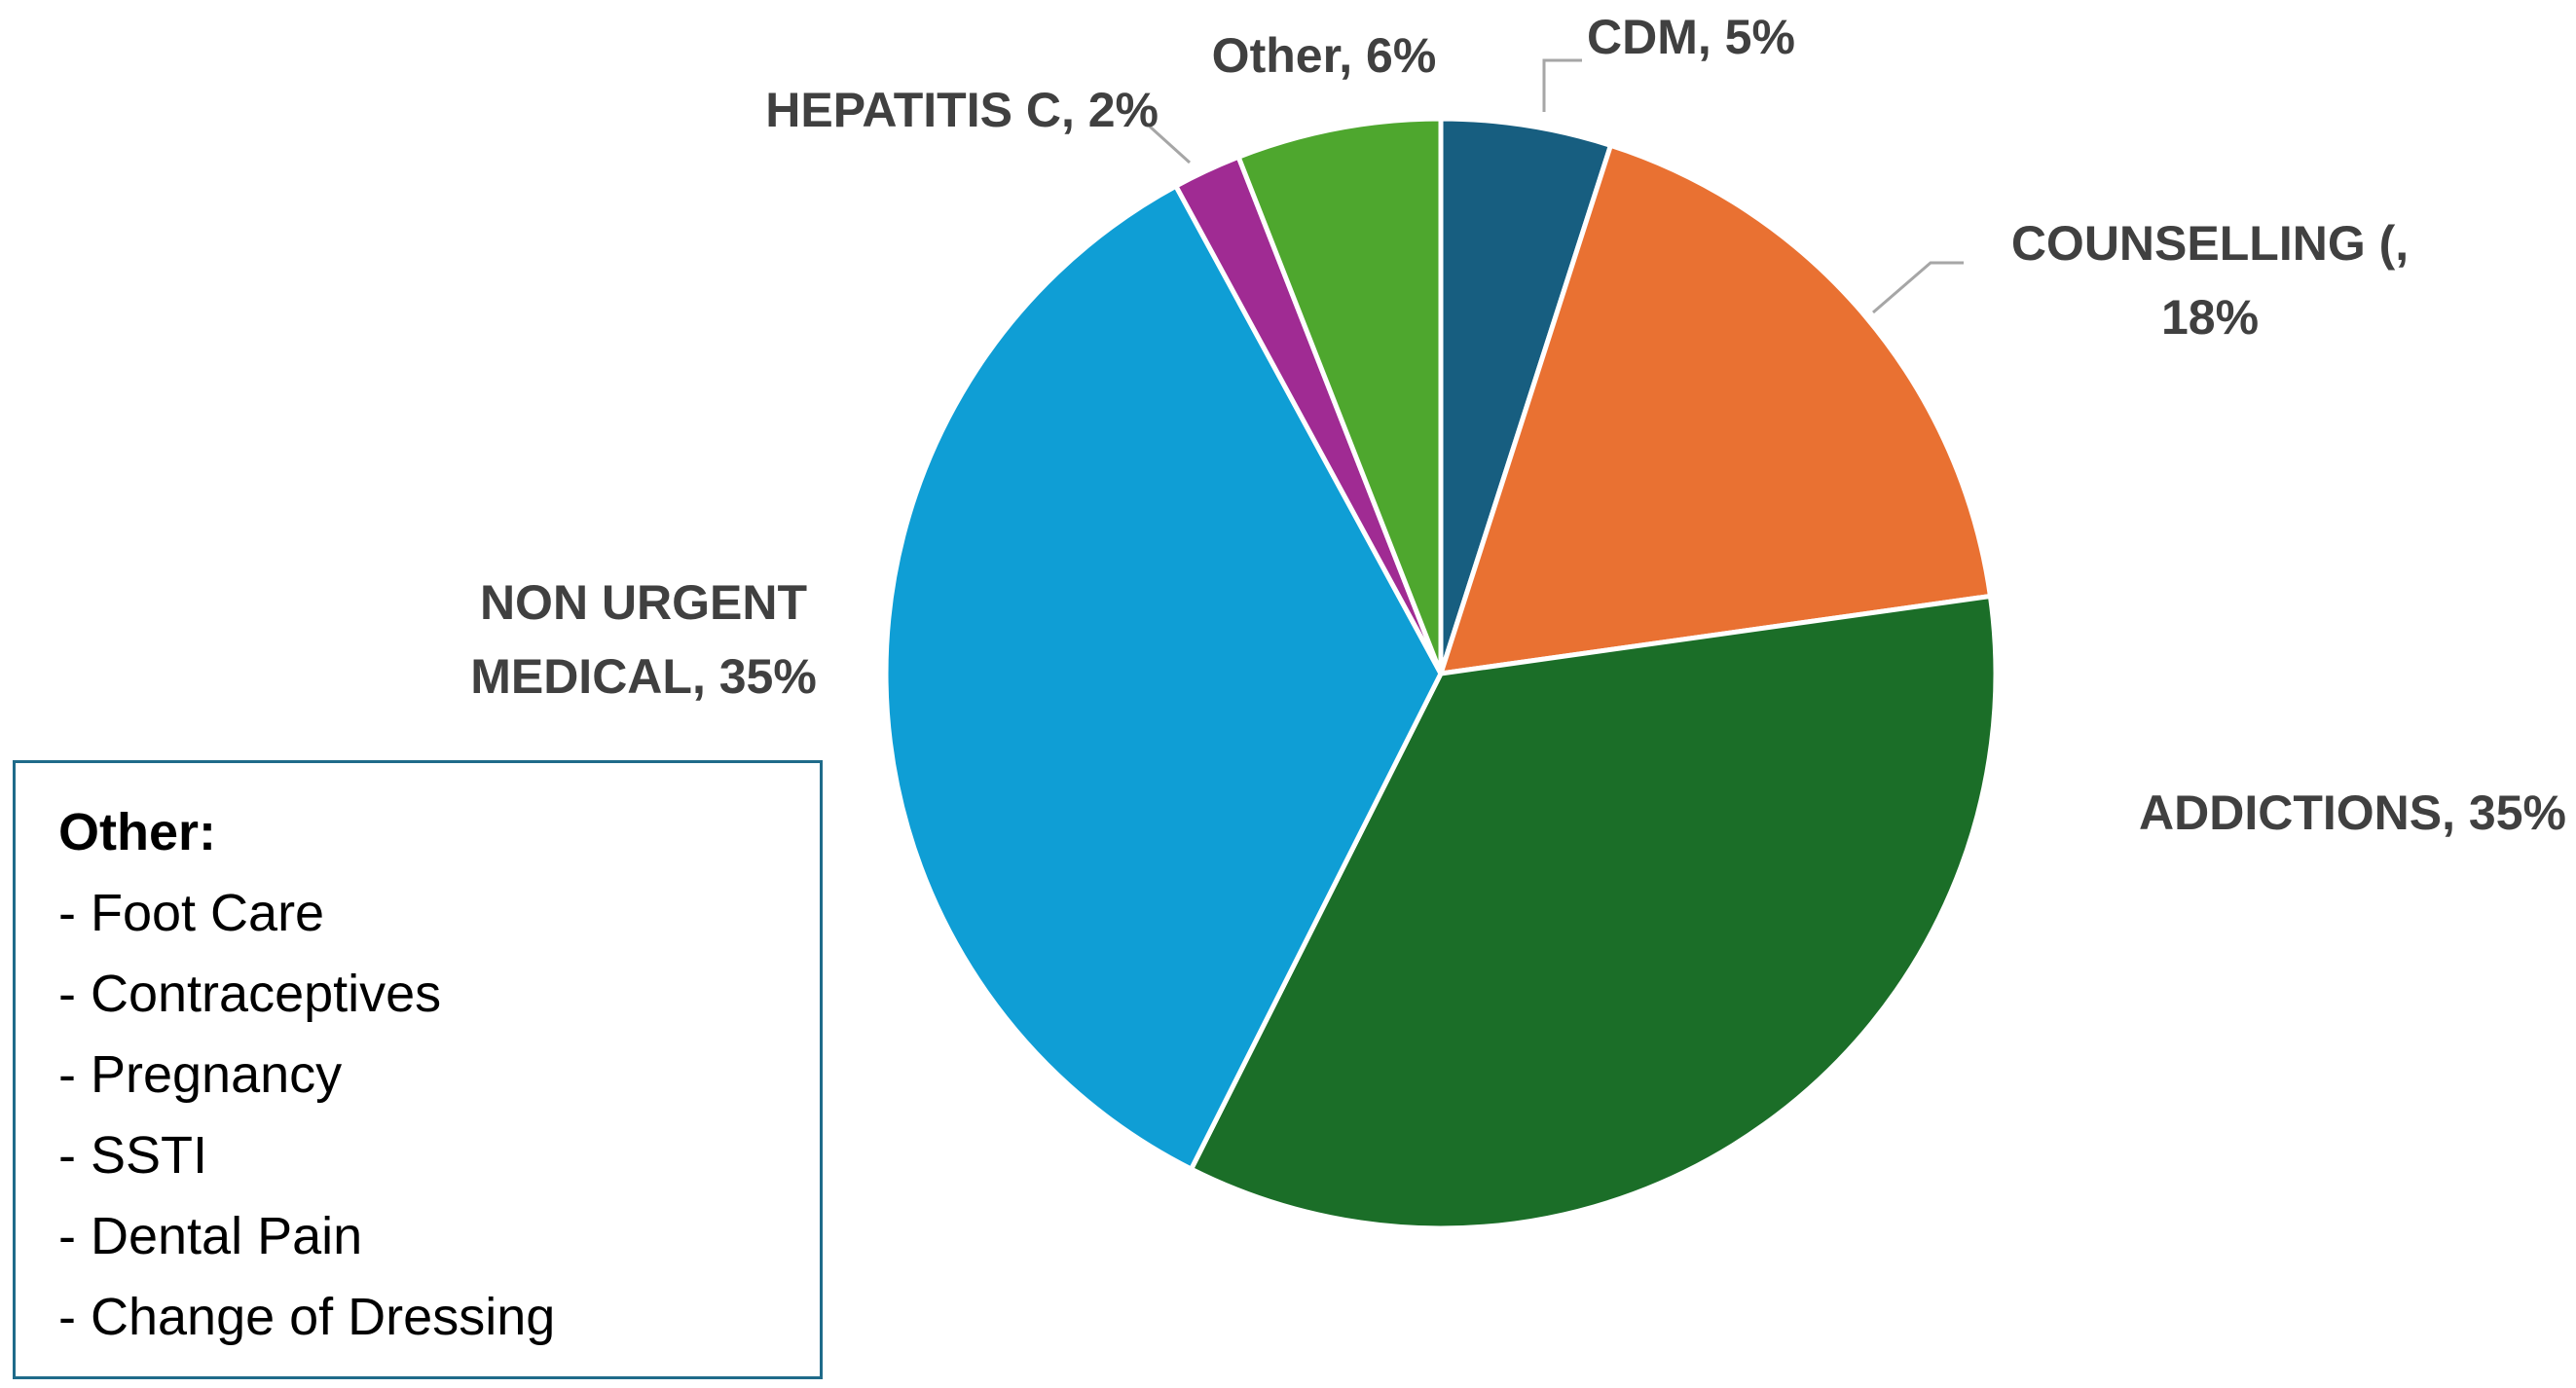  I want to click on data-label: COUNSELLING (, 18%, so click(2210, 280).